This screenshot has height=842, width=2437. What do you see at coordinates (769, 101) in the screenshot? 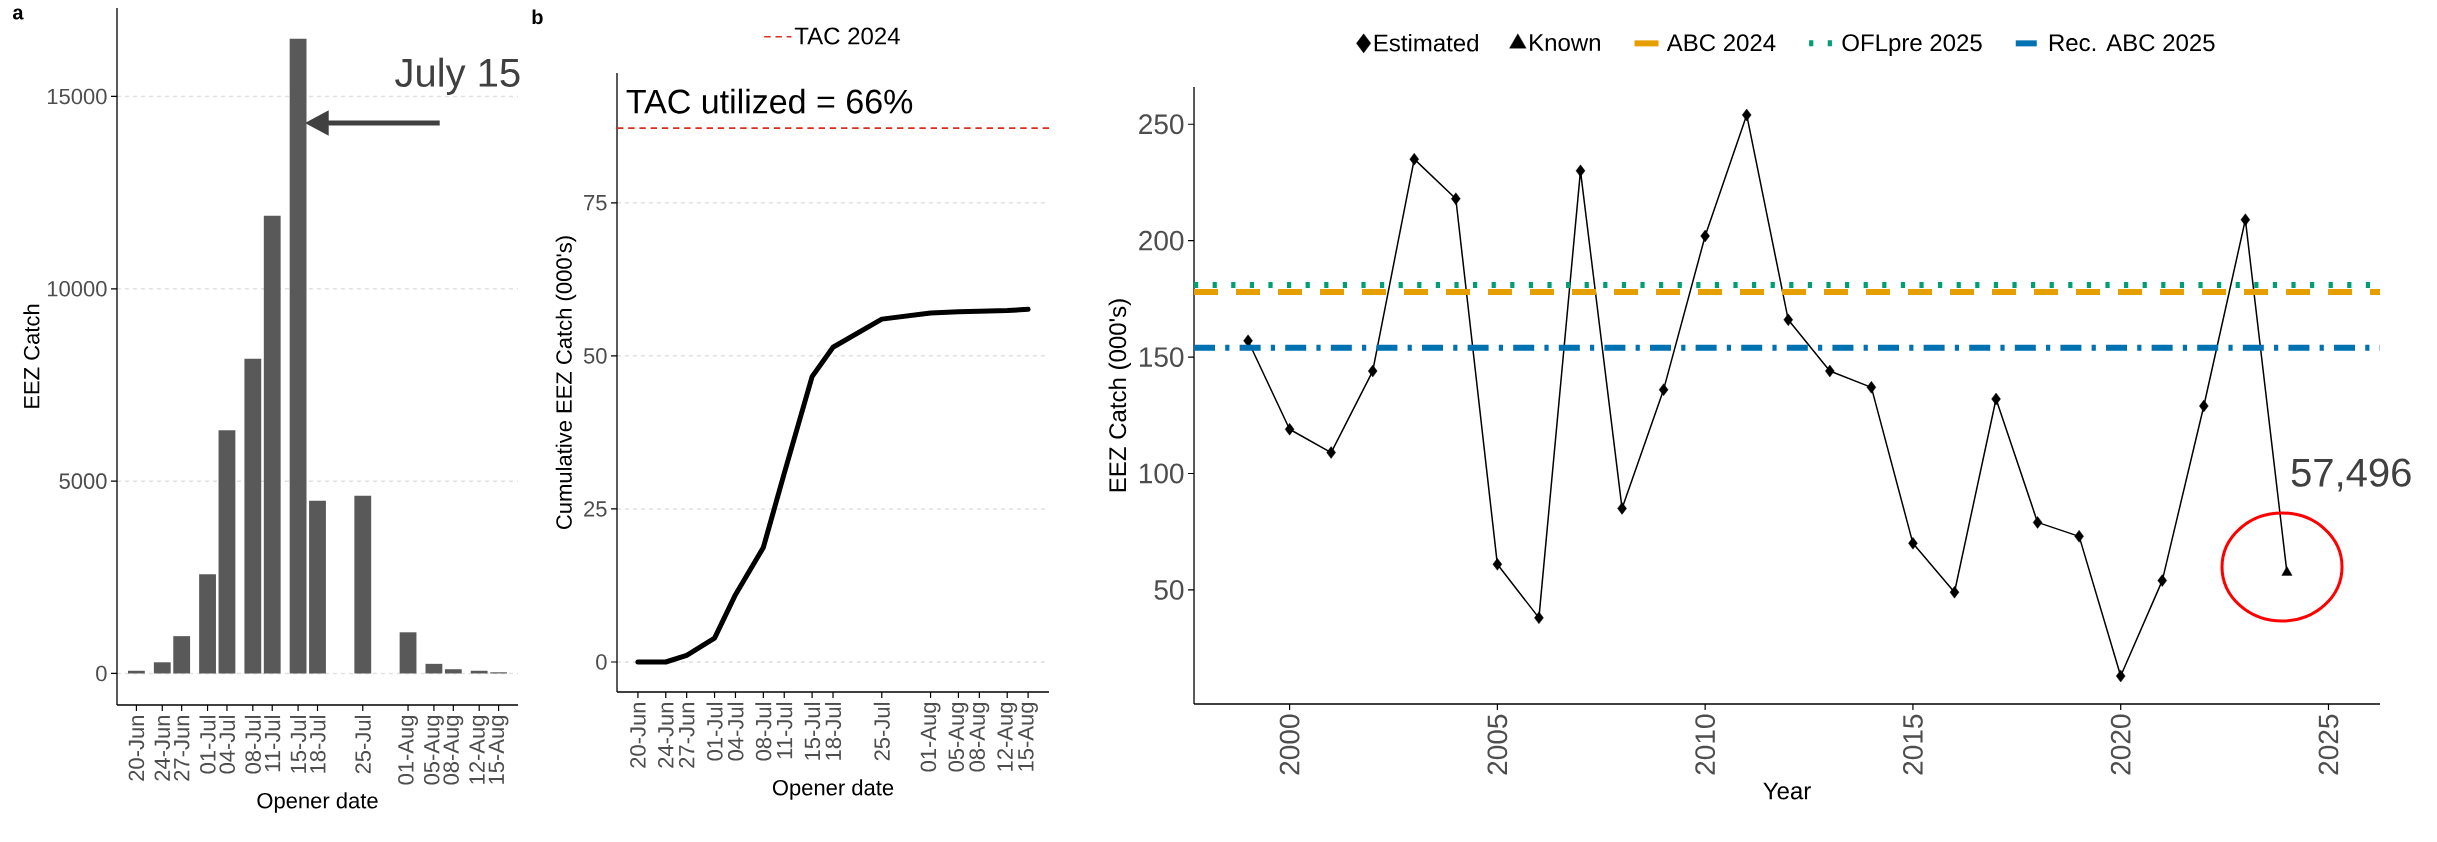
I see `annotation: TAC utilized = 66%` at bounding box center [769, 101].